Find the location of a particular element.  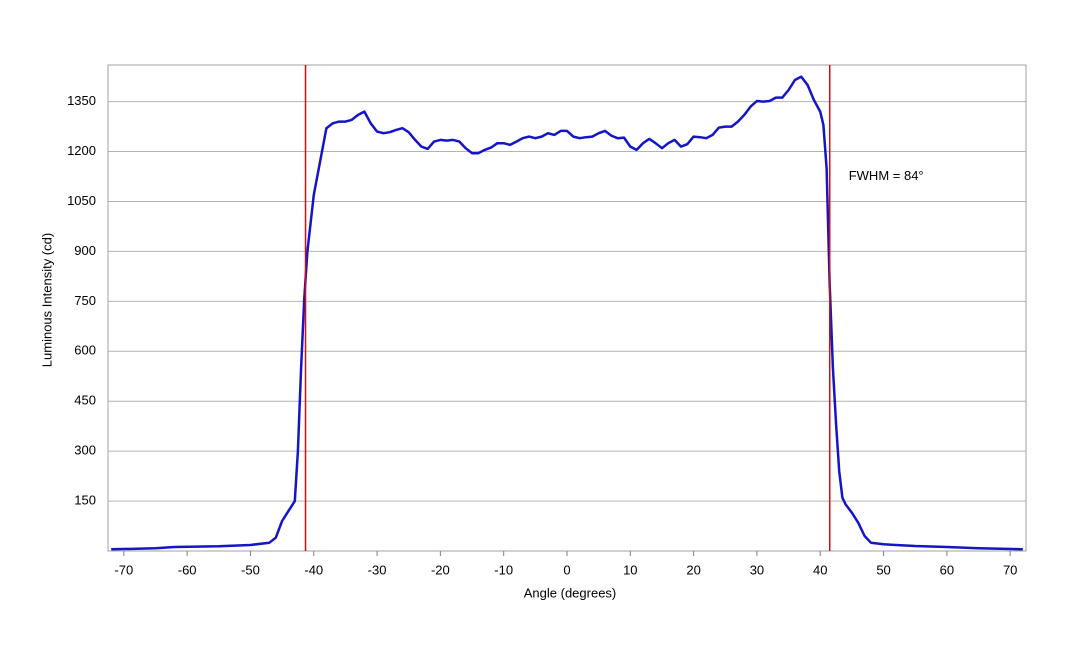

x-tick-label: 0 is located at coordinates (566, 569).